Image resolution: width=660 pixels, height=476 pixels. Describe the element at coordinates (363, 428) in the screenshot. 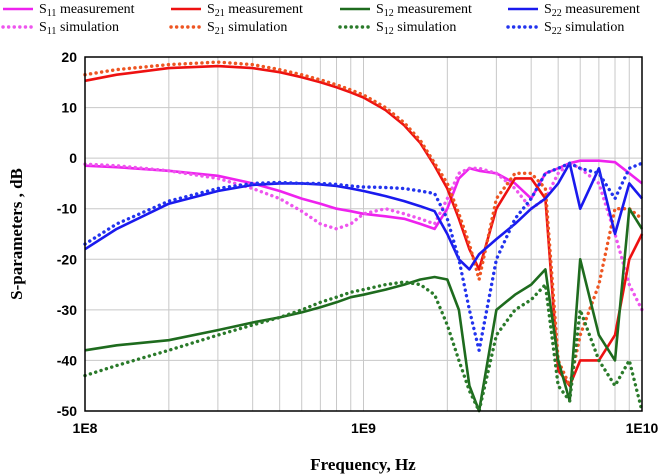

I see `x-tick-label: 1E9` at that location.